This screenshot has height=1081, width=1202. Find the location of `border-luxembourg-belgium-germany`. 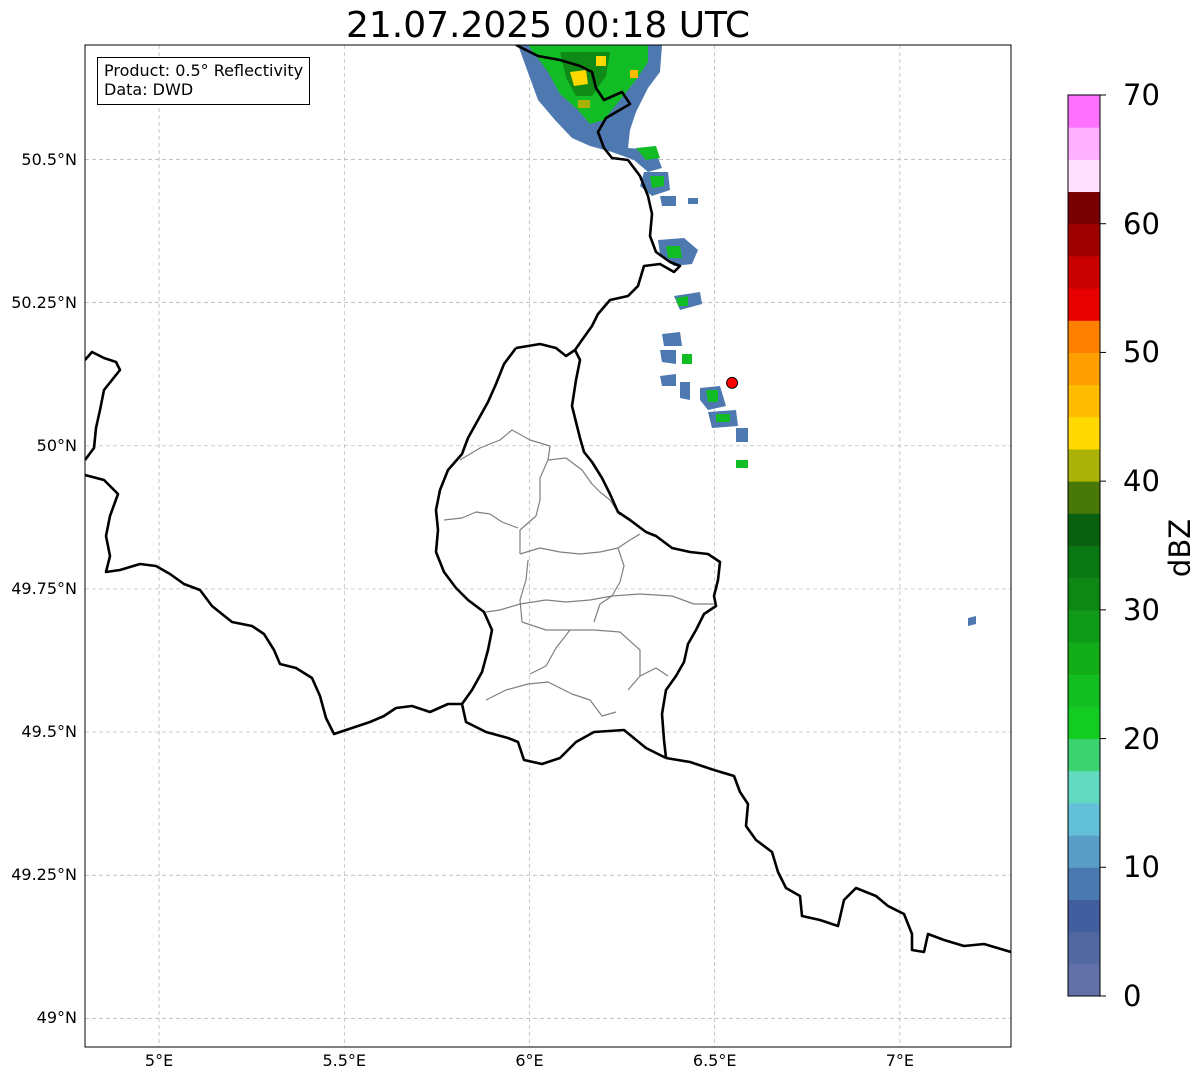

border-luxembourg-belgium-germany is located at coordinates (618, 550).